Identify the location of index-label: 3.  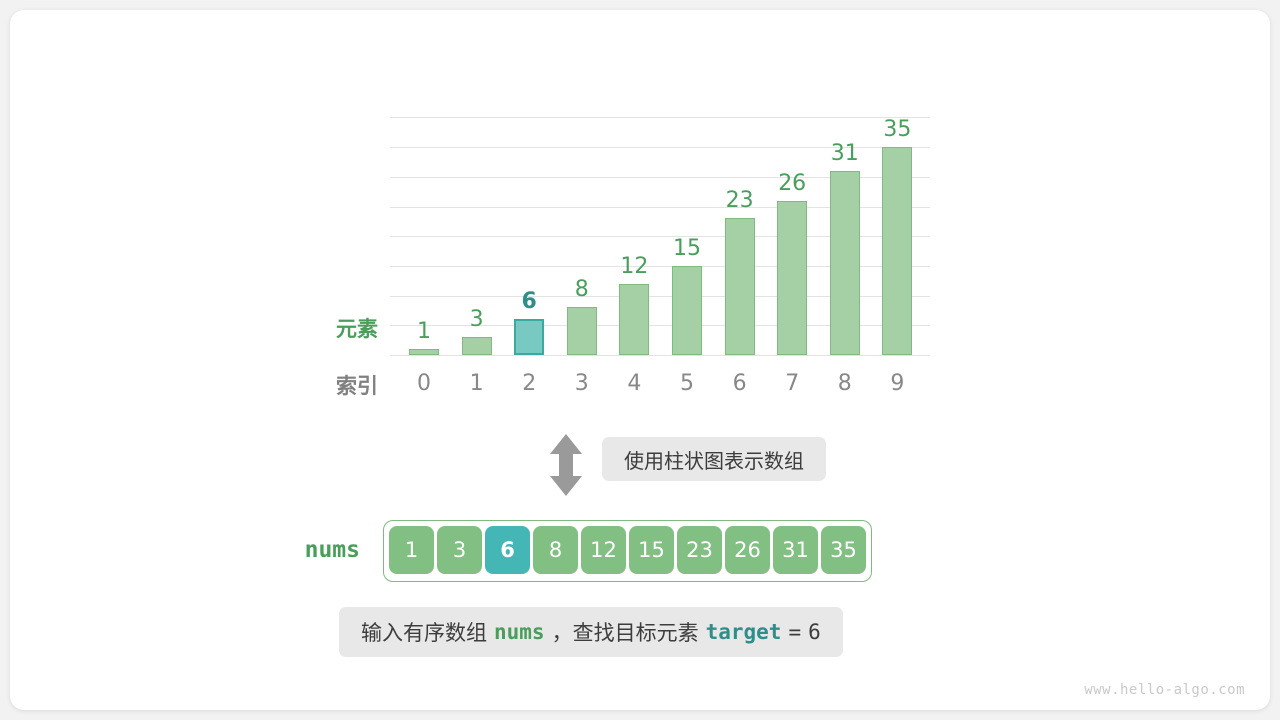
(581, 383).